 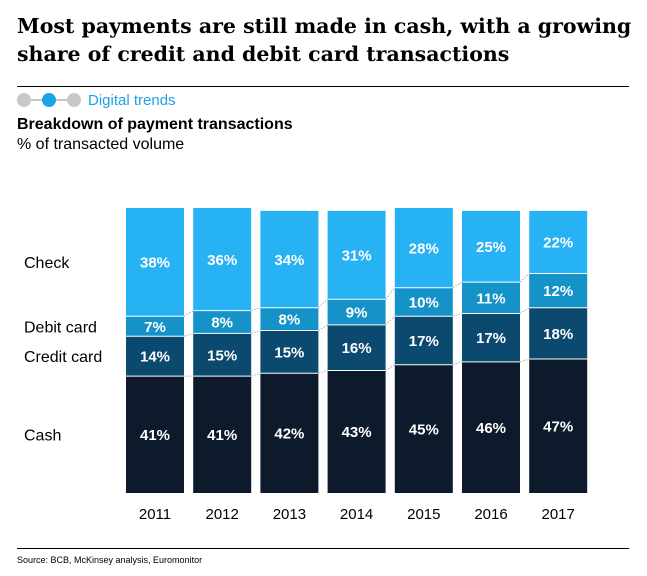 I want to click on data-label: 47%, so click(x=558, y=427).